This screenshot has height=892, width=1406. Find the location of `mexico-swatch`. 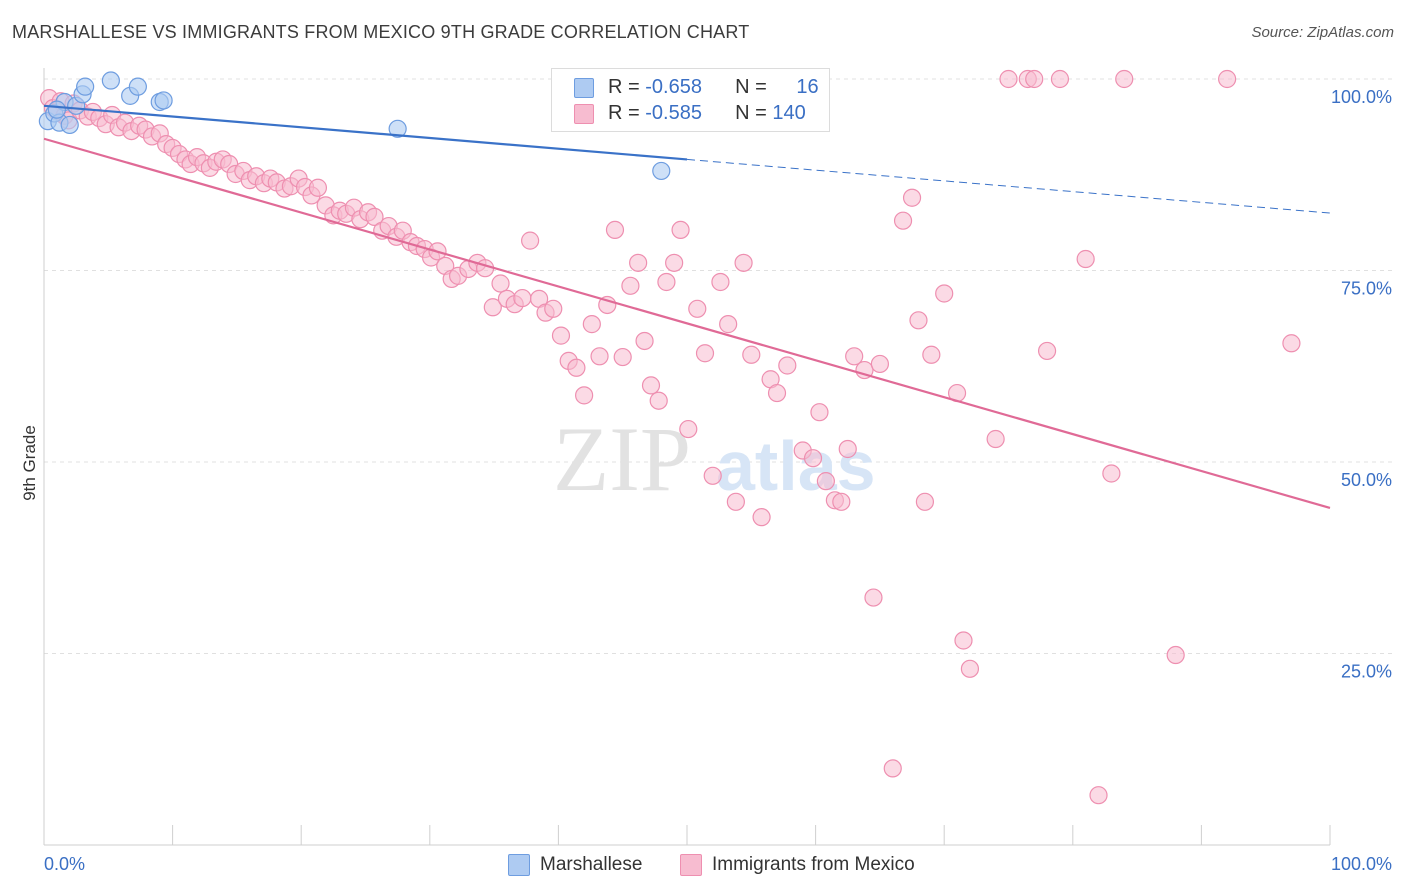

mexico-swatch is located at coordinates (584, 114).